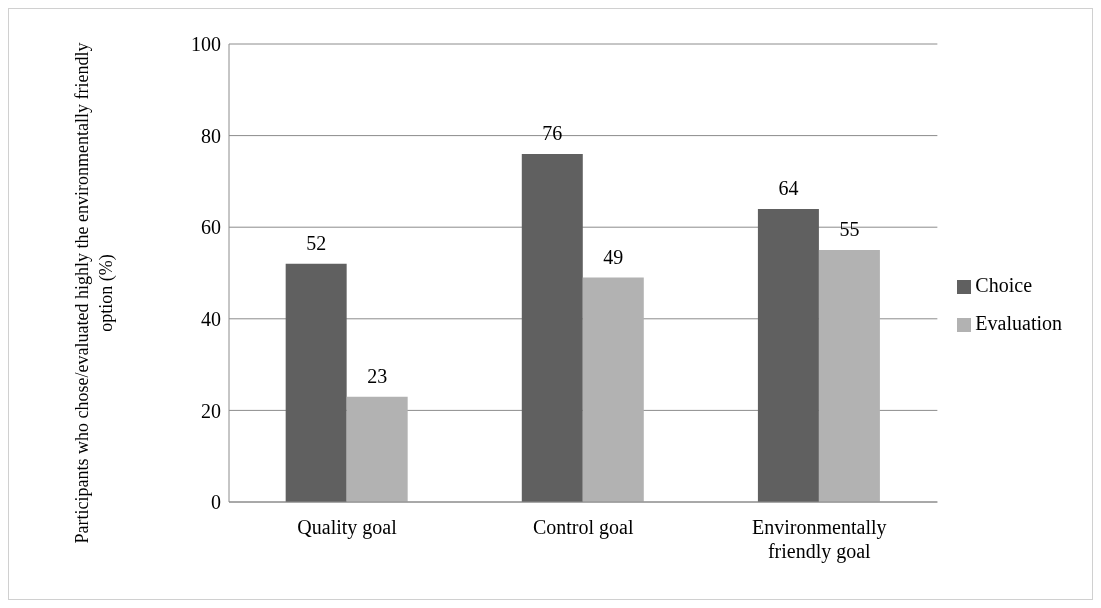 The height and width of the screenshot is (608, 1101). What do you see at coordinates (552, 132) in the screenshot?
I see `data-label: 76` at bounding box center [552, 132].